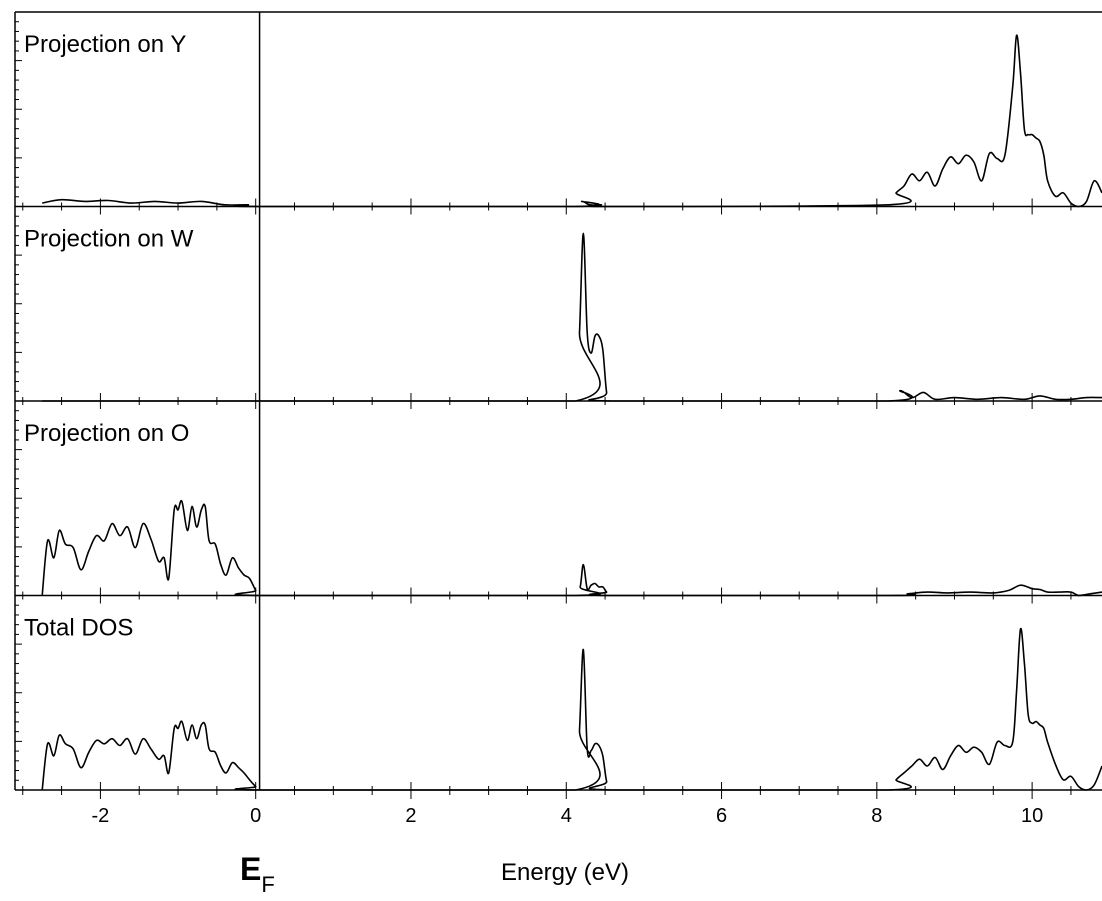 The width and height of the screenshot is (1102, 901). I want to click on x-tick-label: 0, so click(255, 816).